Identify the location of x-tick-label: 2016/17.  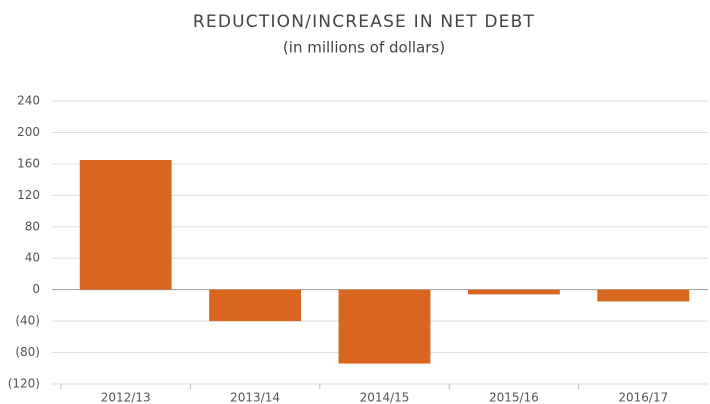
(643, 397).